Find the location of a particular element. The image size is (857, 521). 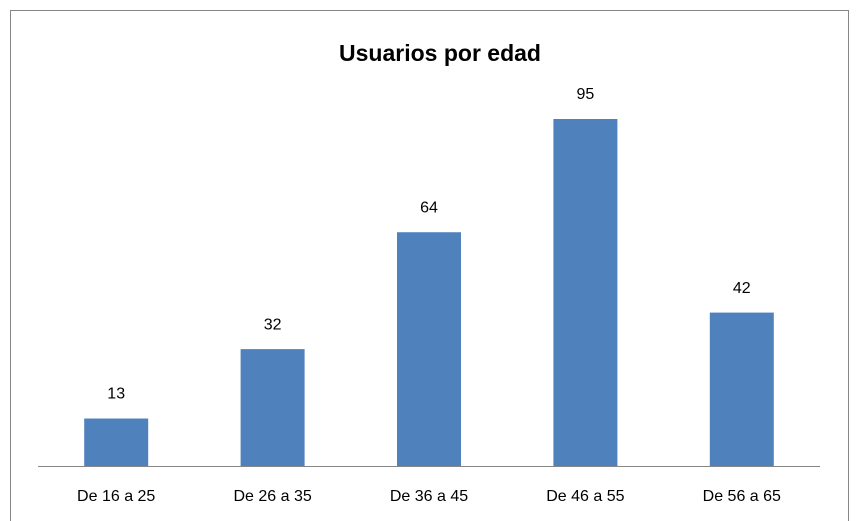

data-label: 64 is located at coordinates (429, 207).